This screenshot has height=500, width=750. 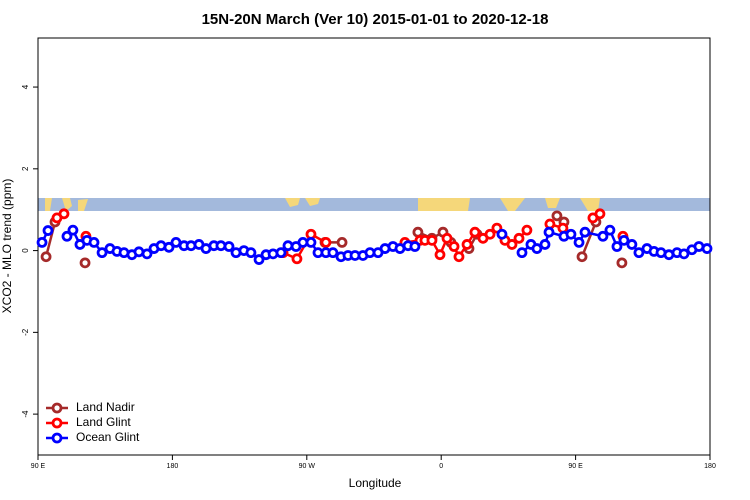 I want to click on x-axis-label: Longitude, so click(x=375, y=483).